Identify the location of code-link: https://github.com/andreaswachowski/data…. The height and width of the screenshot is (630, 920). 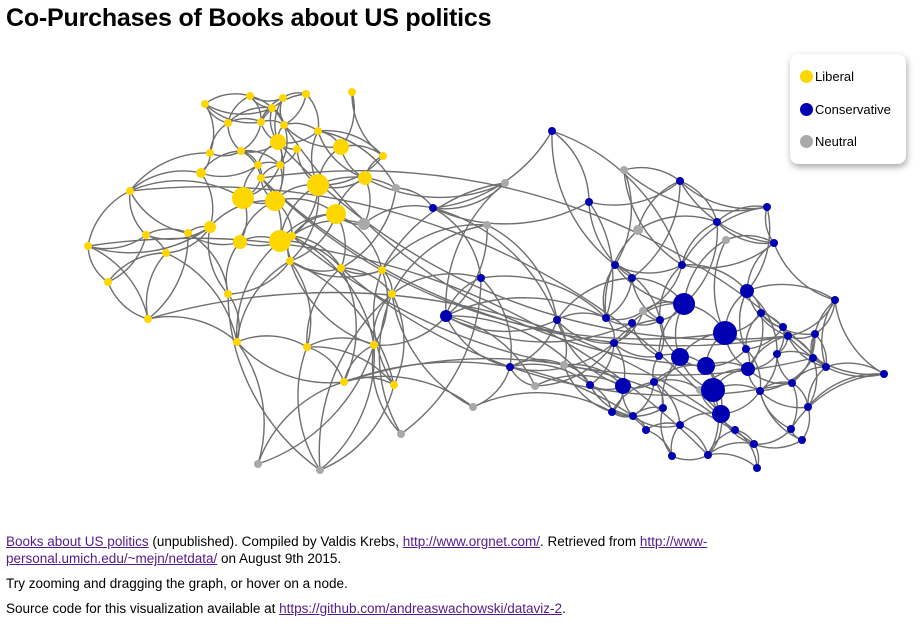
(421, 608).